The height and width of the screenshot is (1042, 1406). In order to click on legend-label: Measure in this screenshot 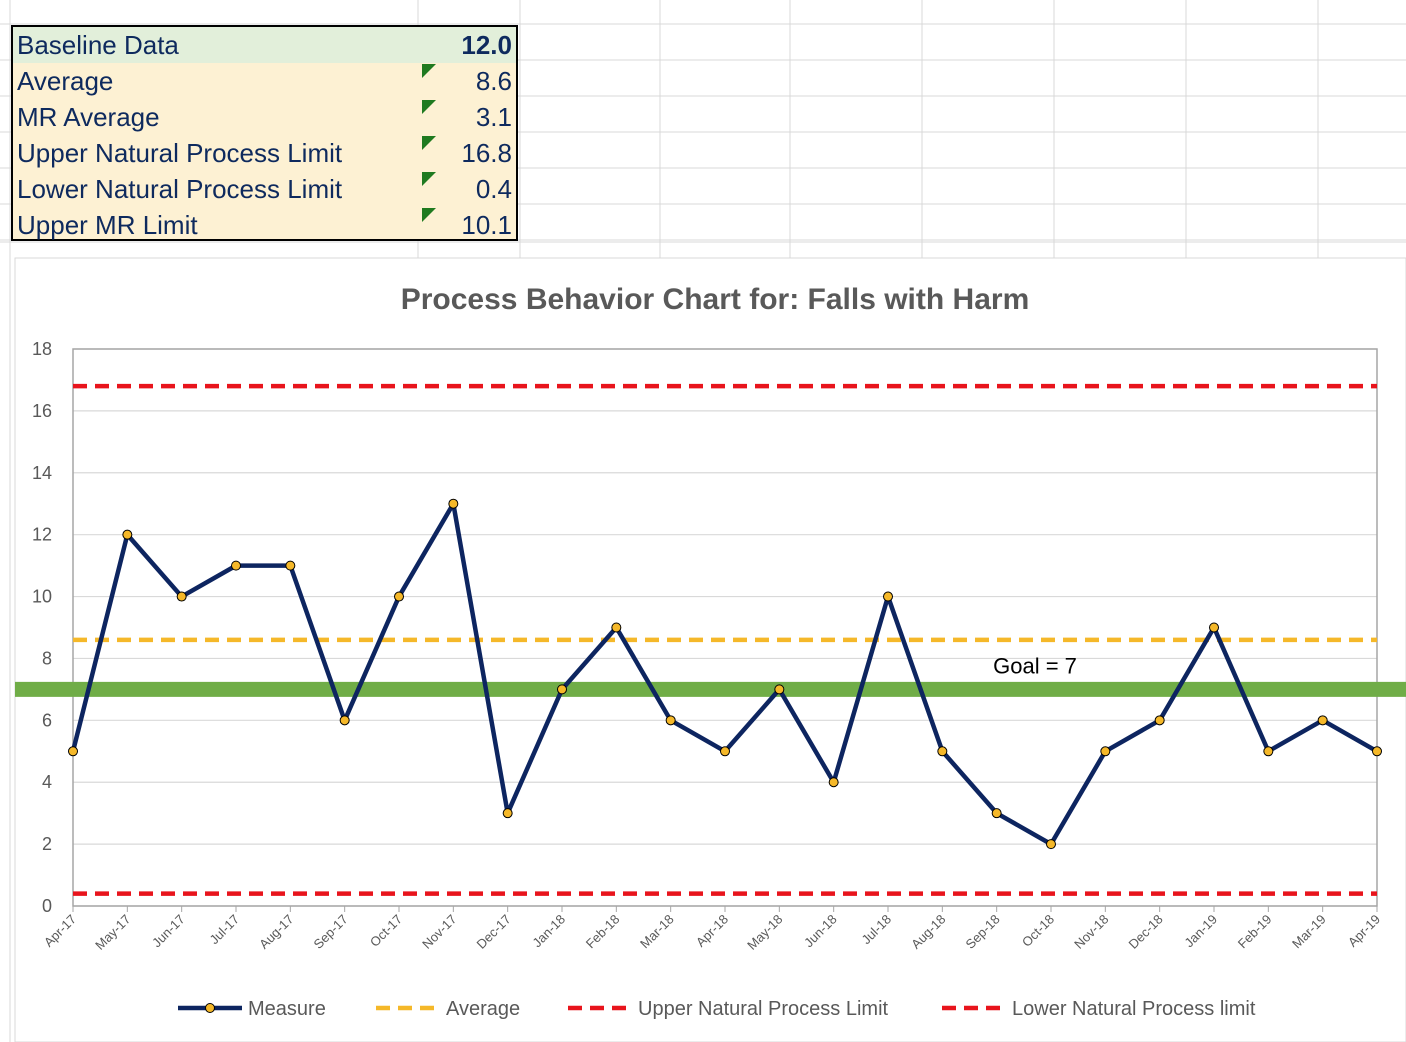, I will do `click(287, 1009)`.